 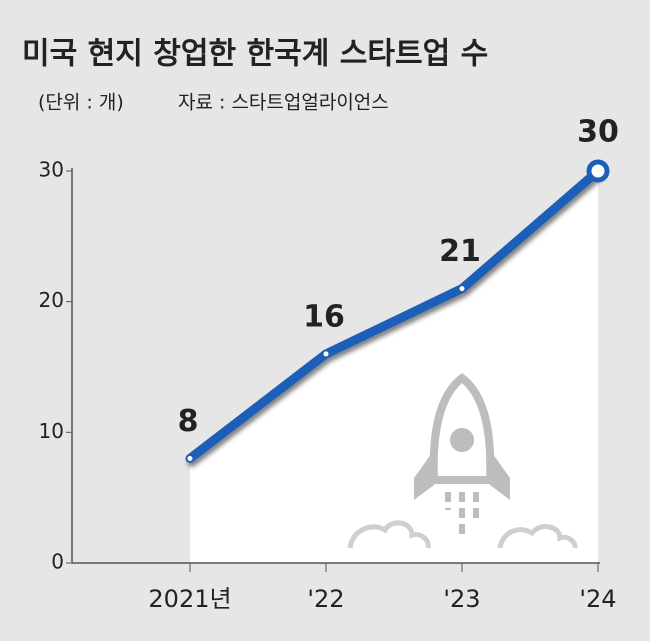 What do you see at coordinates (188, 421) in the screenshot?
I see `data-label: 8` at bounding box center [188, 421].